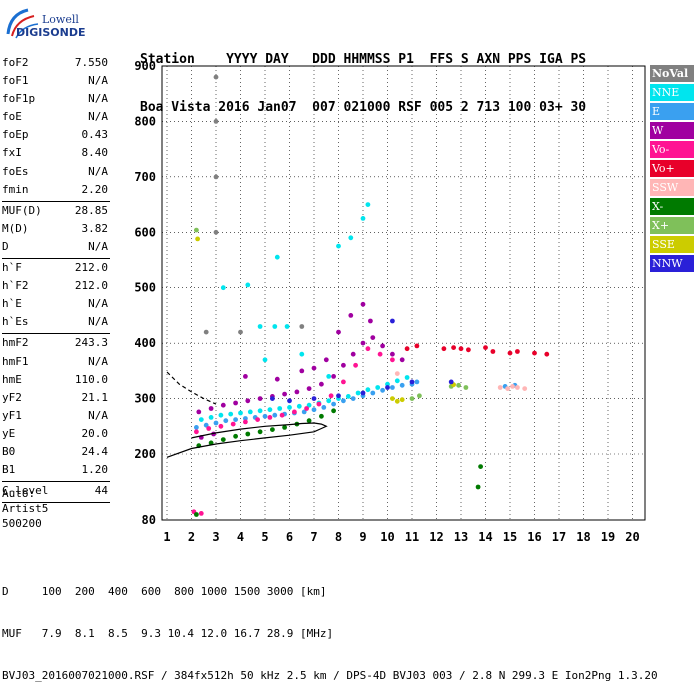 This screenshot has height=697, width=700. What do you see at coordinates (166, 537) in the screenshot?
I see `x-tick-label: 1` at bounding box center [166, 537].